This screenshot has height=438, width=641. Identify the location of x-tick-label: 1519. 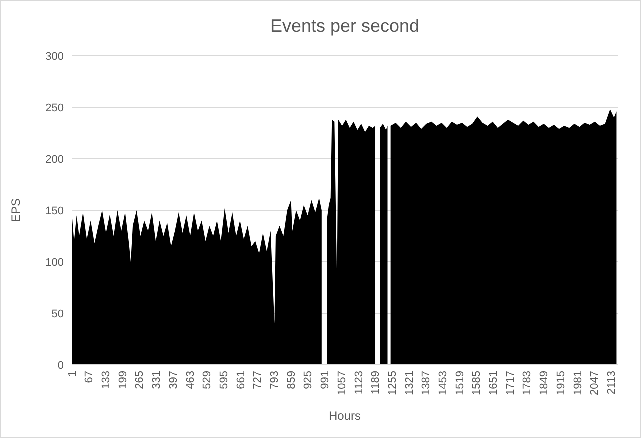
(460, 383).